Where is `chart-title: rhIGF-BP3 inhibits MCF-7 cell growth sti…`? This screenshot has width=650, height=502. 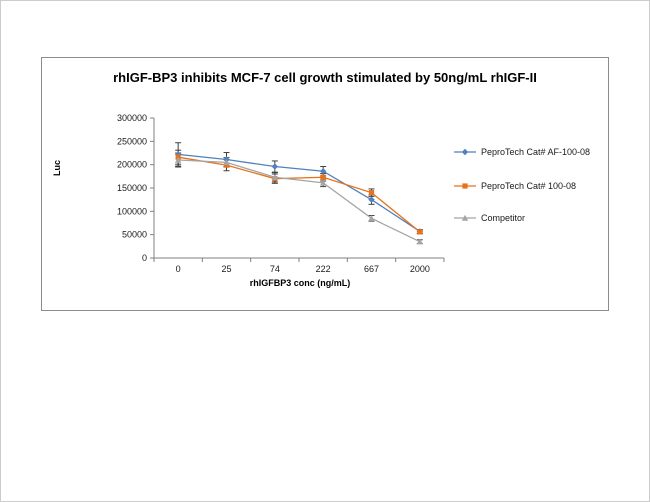
chart-title: rhIGF-BP3 inhibits MCF-7 cell growth sti… is located at coordinates (325, 77).